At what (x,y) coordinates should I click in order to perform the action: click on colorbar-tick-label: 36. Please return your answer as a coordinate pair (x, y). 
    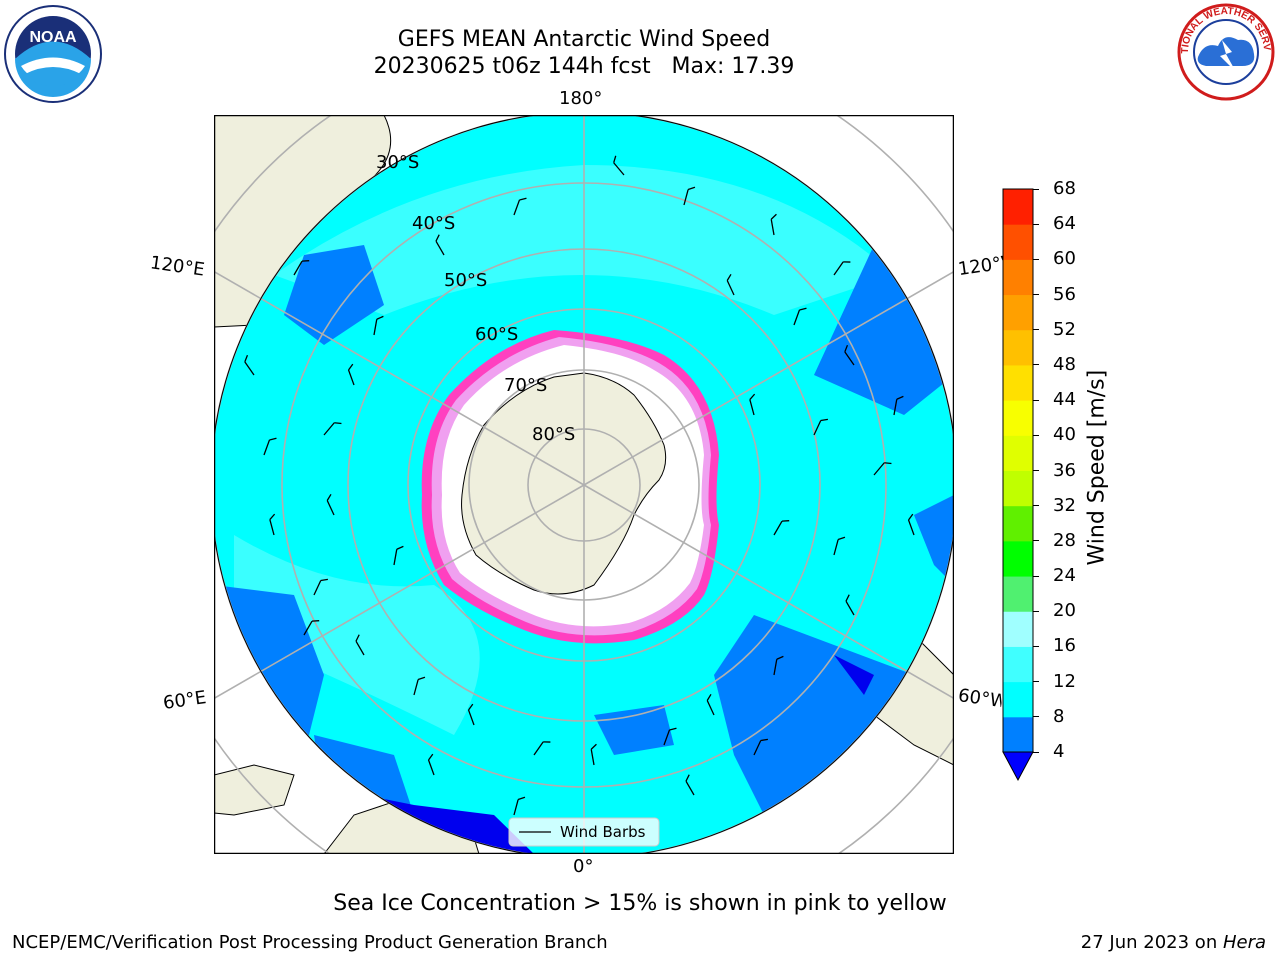
    Looking at the image, I should click on (1064, 470).